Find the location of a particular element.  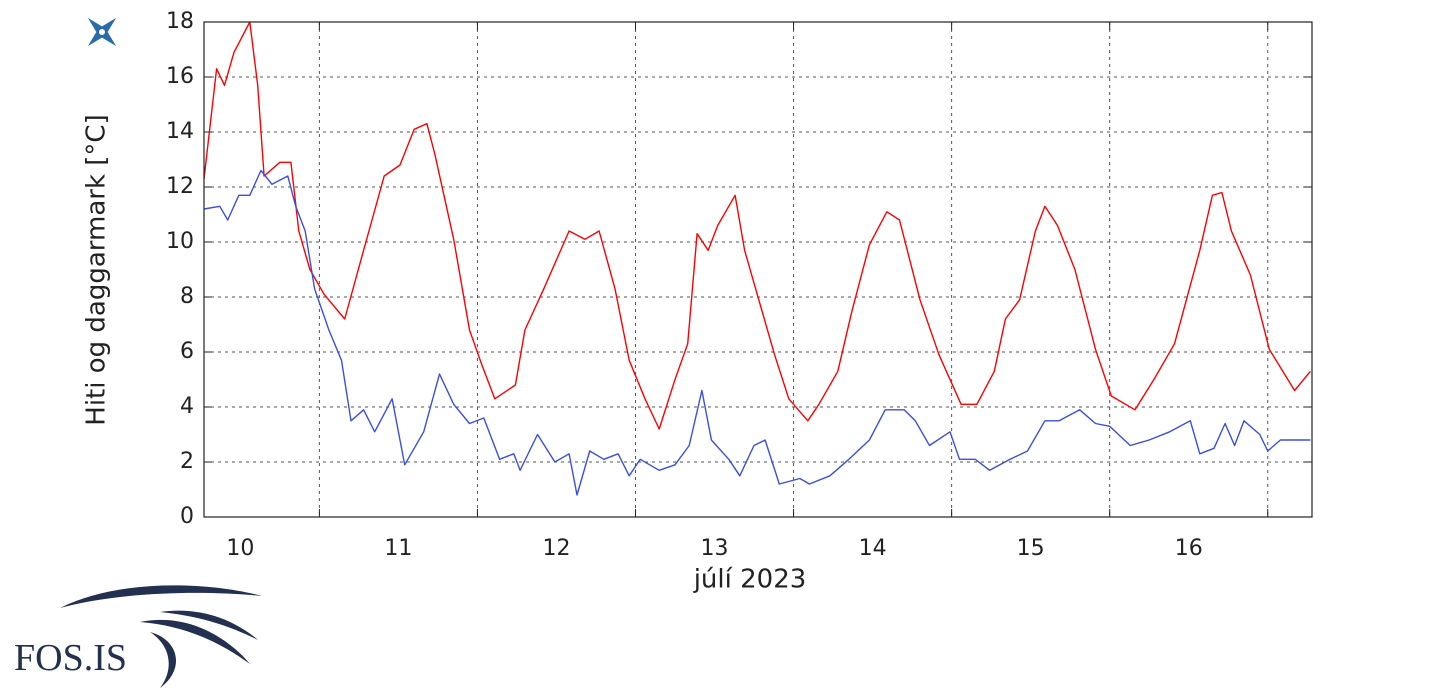

x-tick-label: 13 is located at coordinates (715, 548).